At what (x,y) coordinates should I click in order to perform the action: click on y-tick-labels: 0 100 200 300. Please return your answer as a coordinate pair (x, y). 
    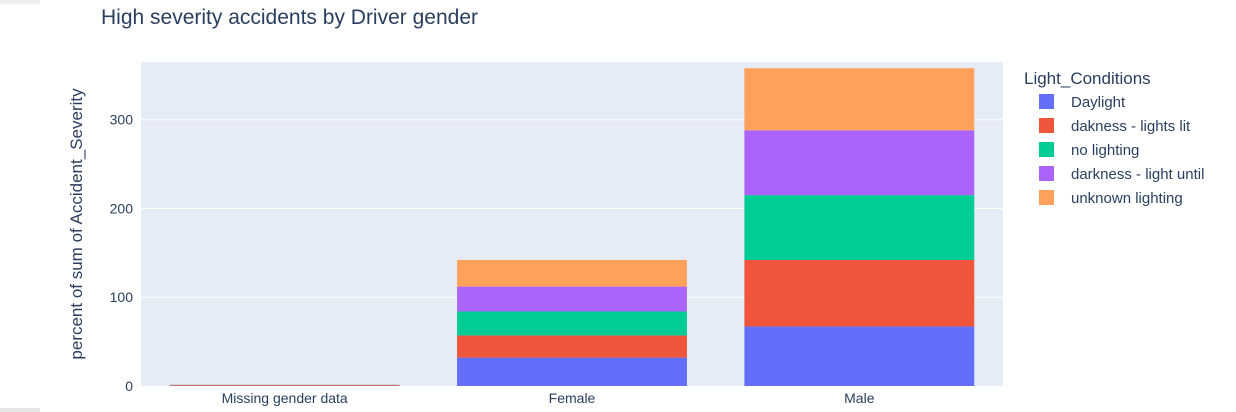
    Looking at the image, I should click on (122, 253).